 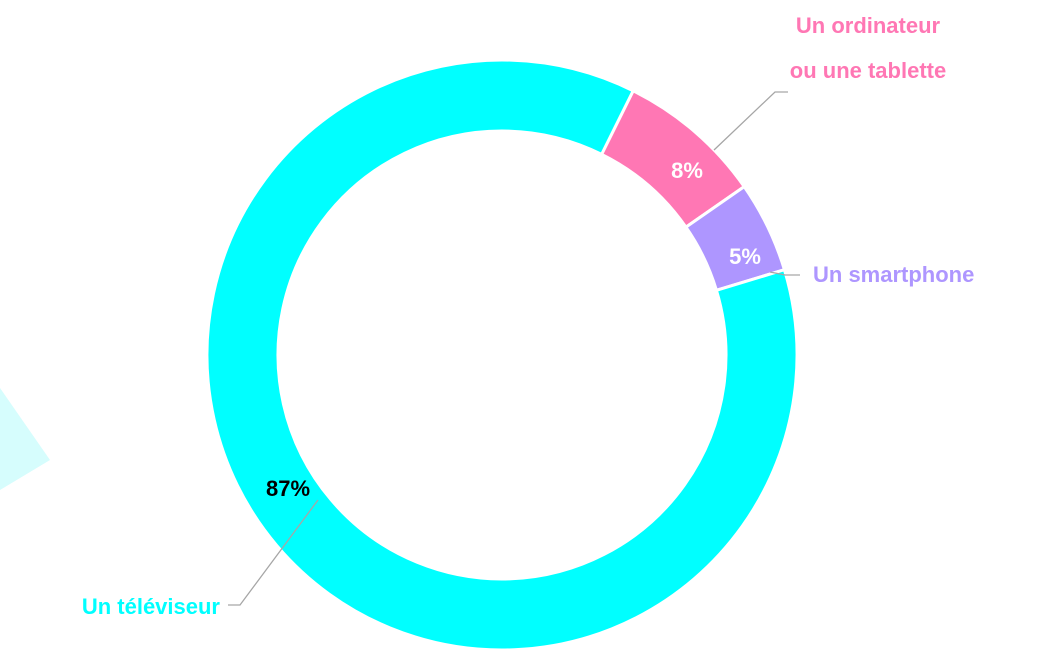 I want to click on data-label: 5%, so click(x=745, y=256).